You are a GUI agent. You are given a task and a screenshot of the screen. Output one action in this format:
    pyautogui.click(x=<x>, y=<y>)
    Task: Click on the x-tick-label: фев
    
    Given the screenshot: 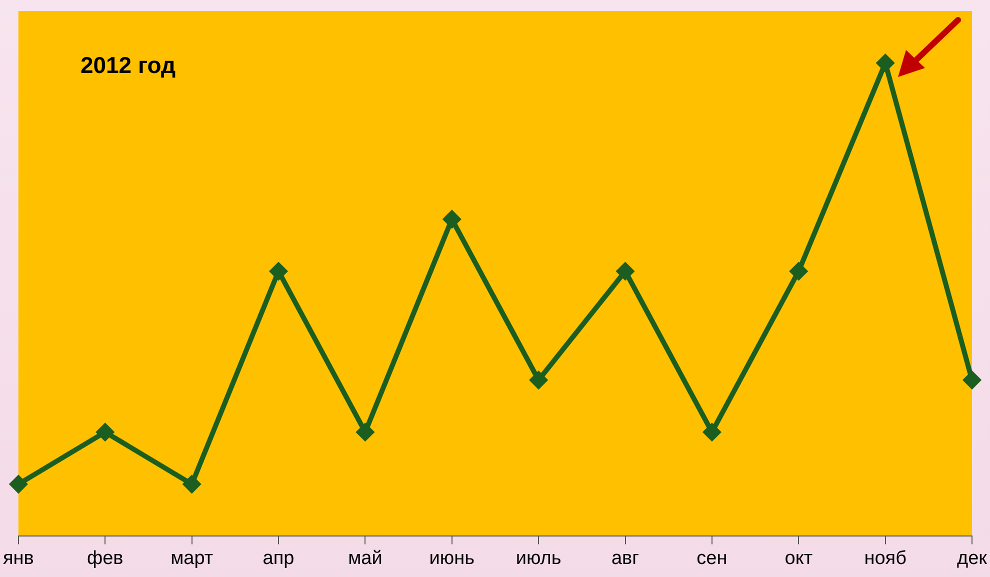 What is the action you would take?
    pyautogui.click(x=105, y=558)
    